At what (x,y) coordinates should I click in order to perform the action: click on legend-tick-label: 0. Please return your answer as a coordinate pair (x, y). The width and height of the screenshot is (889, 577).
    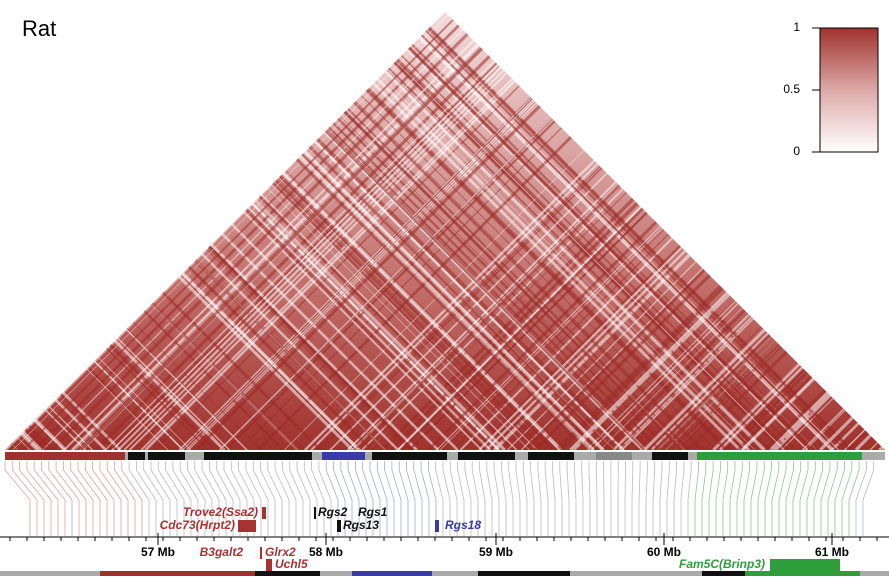
    Looking at the image, I should click on (796, 151).